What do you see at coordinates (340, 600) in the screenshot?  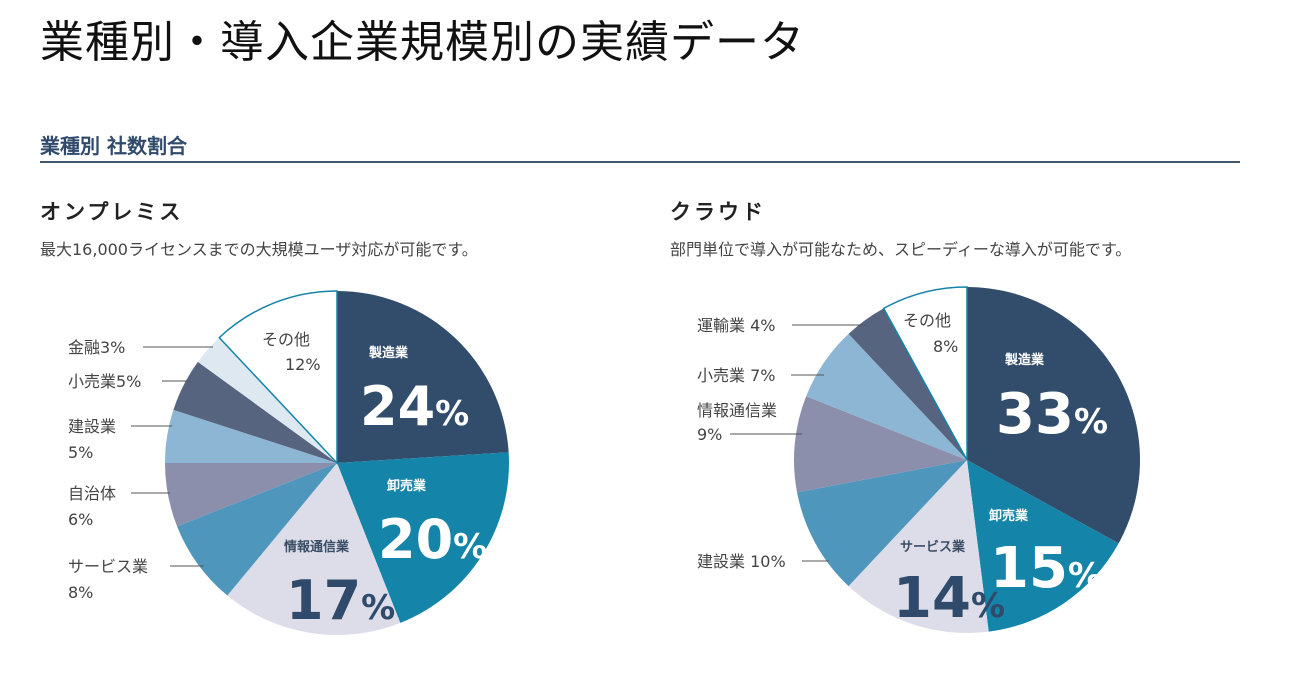 I see `onprem-pct-ict: 17%` at bounding box center [340, 600].